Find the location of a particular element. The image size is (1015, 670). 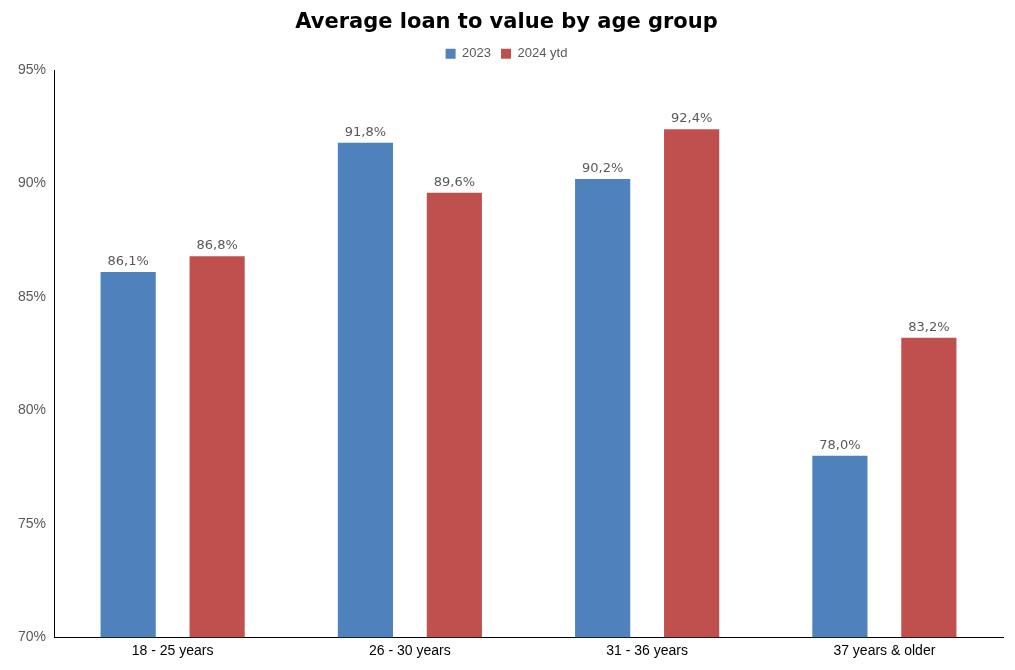

data-label: 91,8% is located at coordinates (365, 131).